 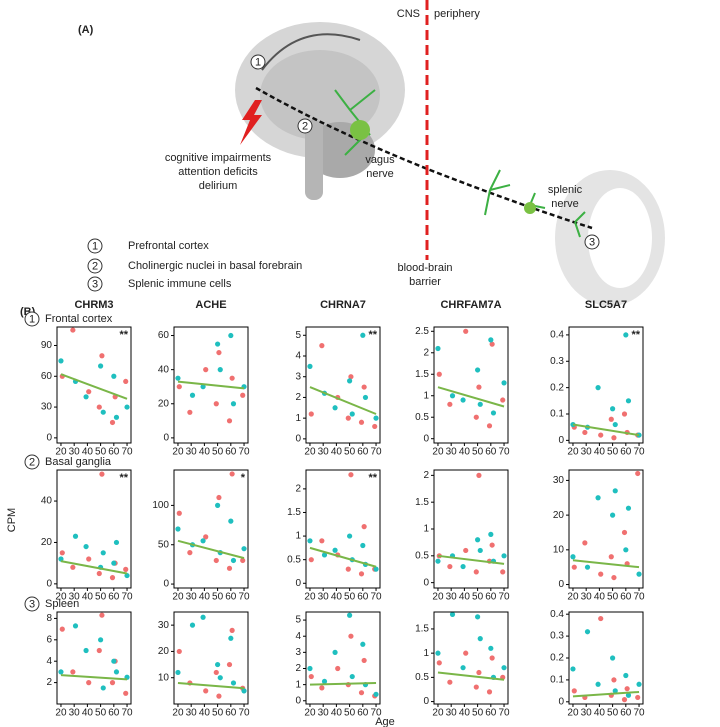 I want to click on fit-line, so click(x=94, y=567).